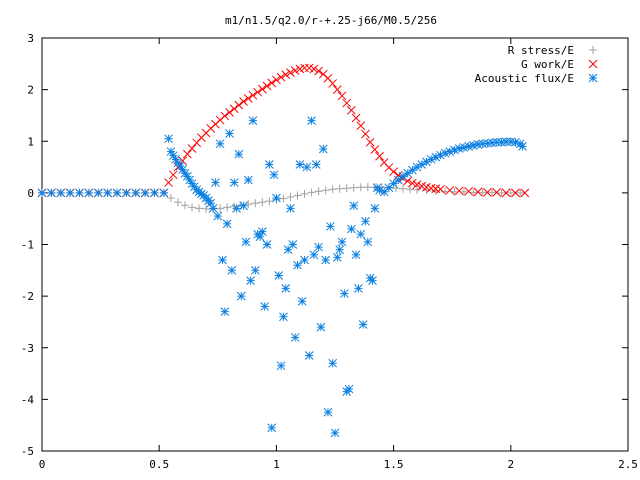 Image resolution: width=640 pixels, height=480 pixels. I want to click on x-tick-label: 0, so click(42, 464).